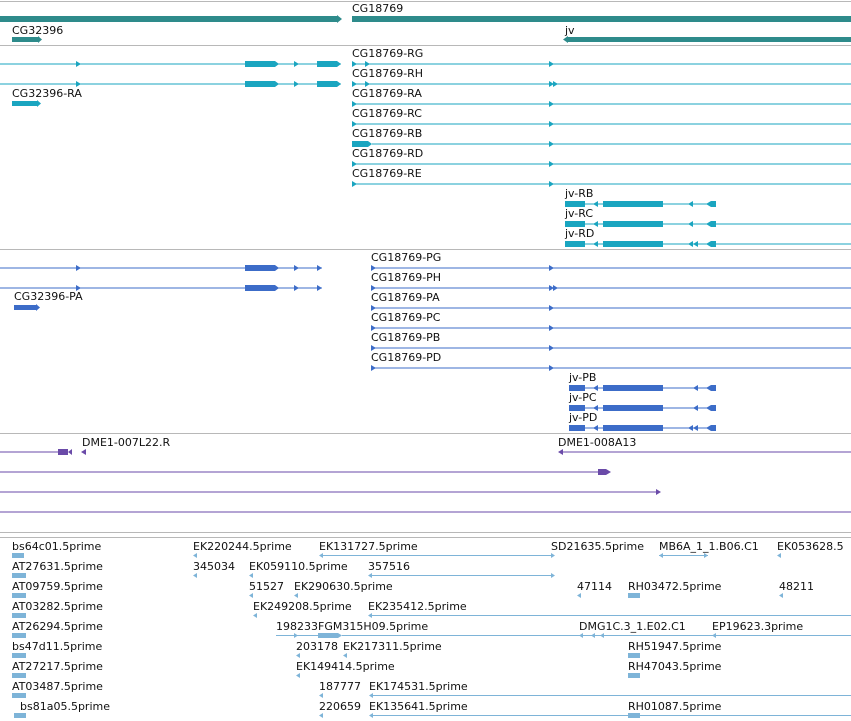 The width and height of the screenshot is (851, 721). What do you see at coordinates (57, 606) in the screenshot?
I see `est-label: AT03282.5prime` at bounding box center [57, 606].